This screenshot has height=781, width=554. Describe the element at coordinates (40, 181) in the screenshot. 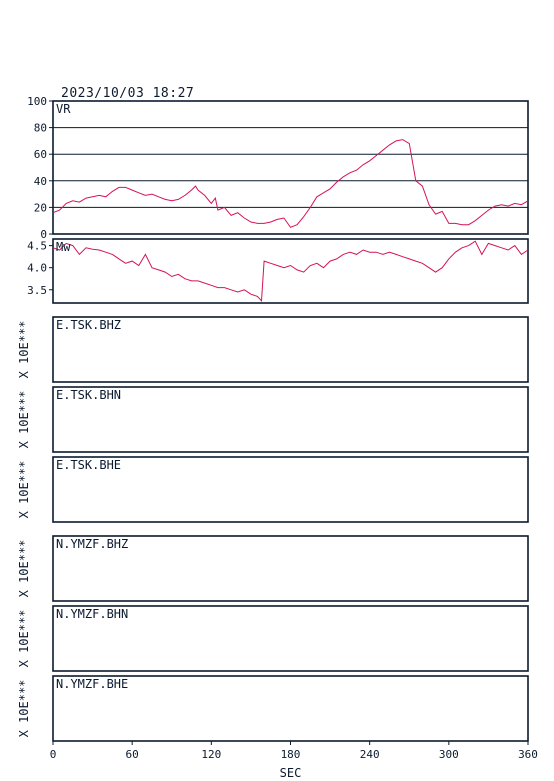

I see `vr-ytick-label: 40` at that location.